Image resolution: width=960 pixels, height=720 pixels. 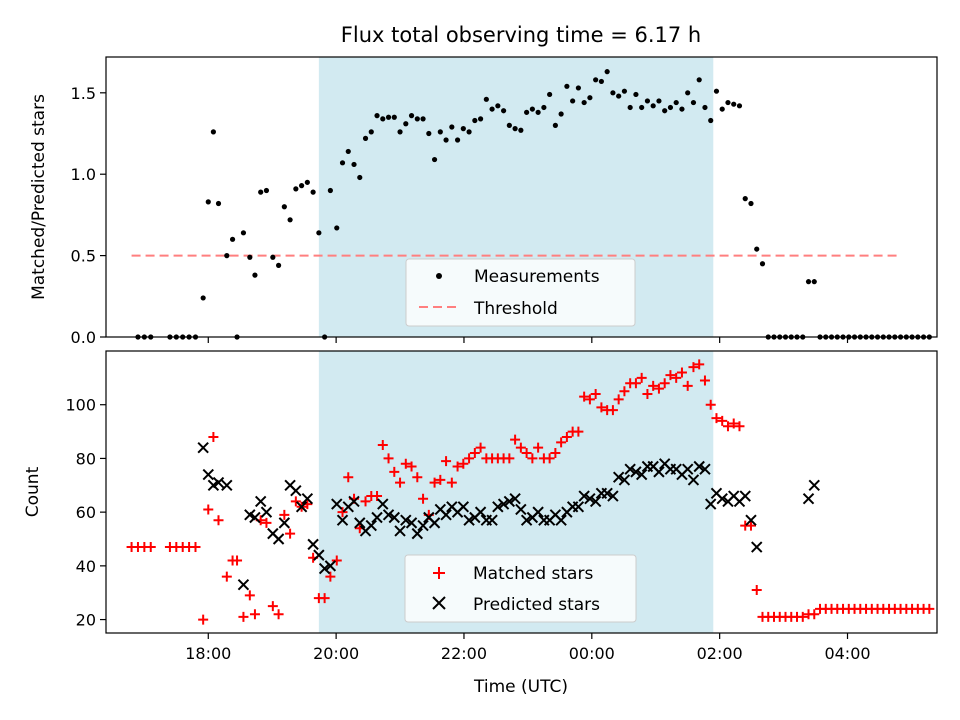 What do you see at coordinates (86, 566) in the screenshot?
I see `y-tick-label: 40` at bounding box center [86, 566].